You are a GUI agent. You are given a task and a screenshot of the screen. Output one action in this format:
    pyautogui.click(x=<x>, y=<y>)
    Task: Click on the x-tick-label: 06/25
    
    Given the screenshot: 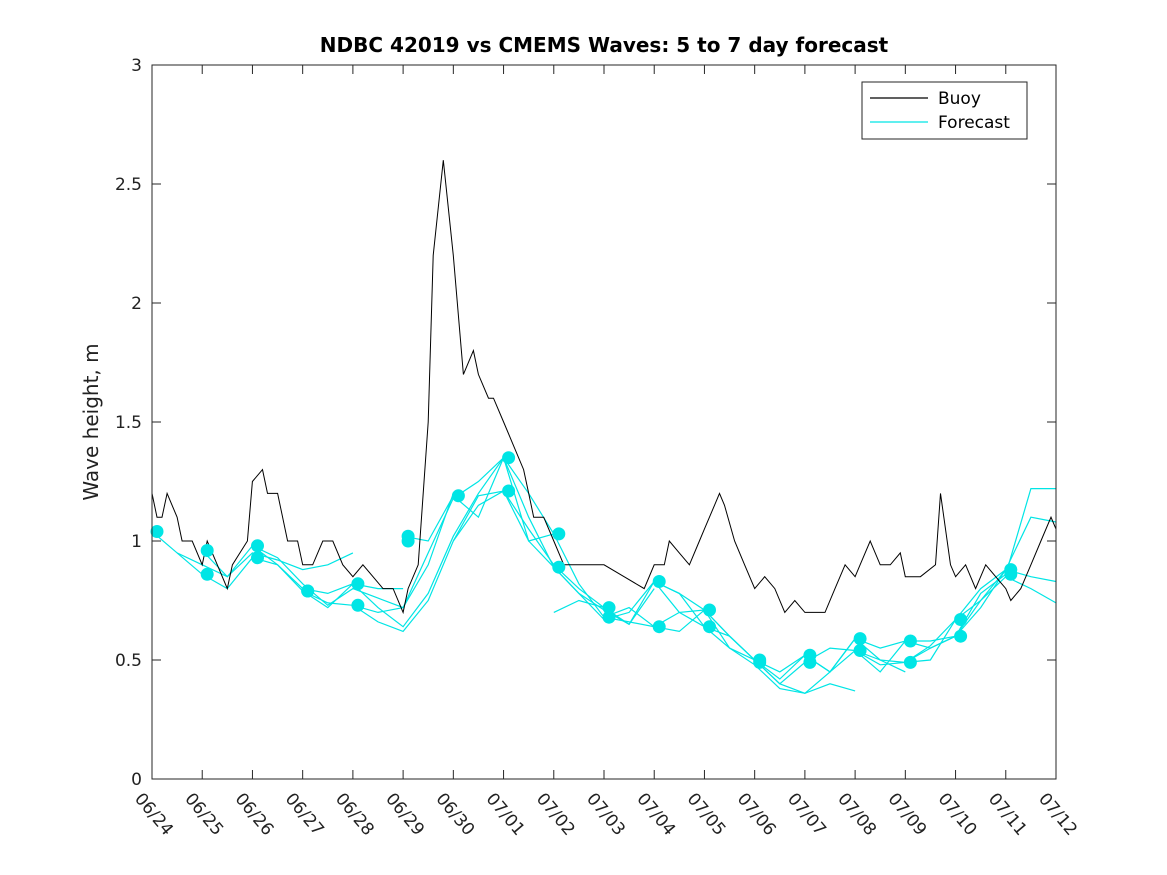 What is the action you would take?
    pyautogui.click(x=203, y=814)
    